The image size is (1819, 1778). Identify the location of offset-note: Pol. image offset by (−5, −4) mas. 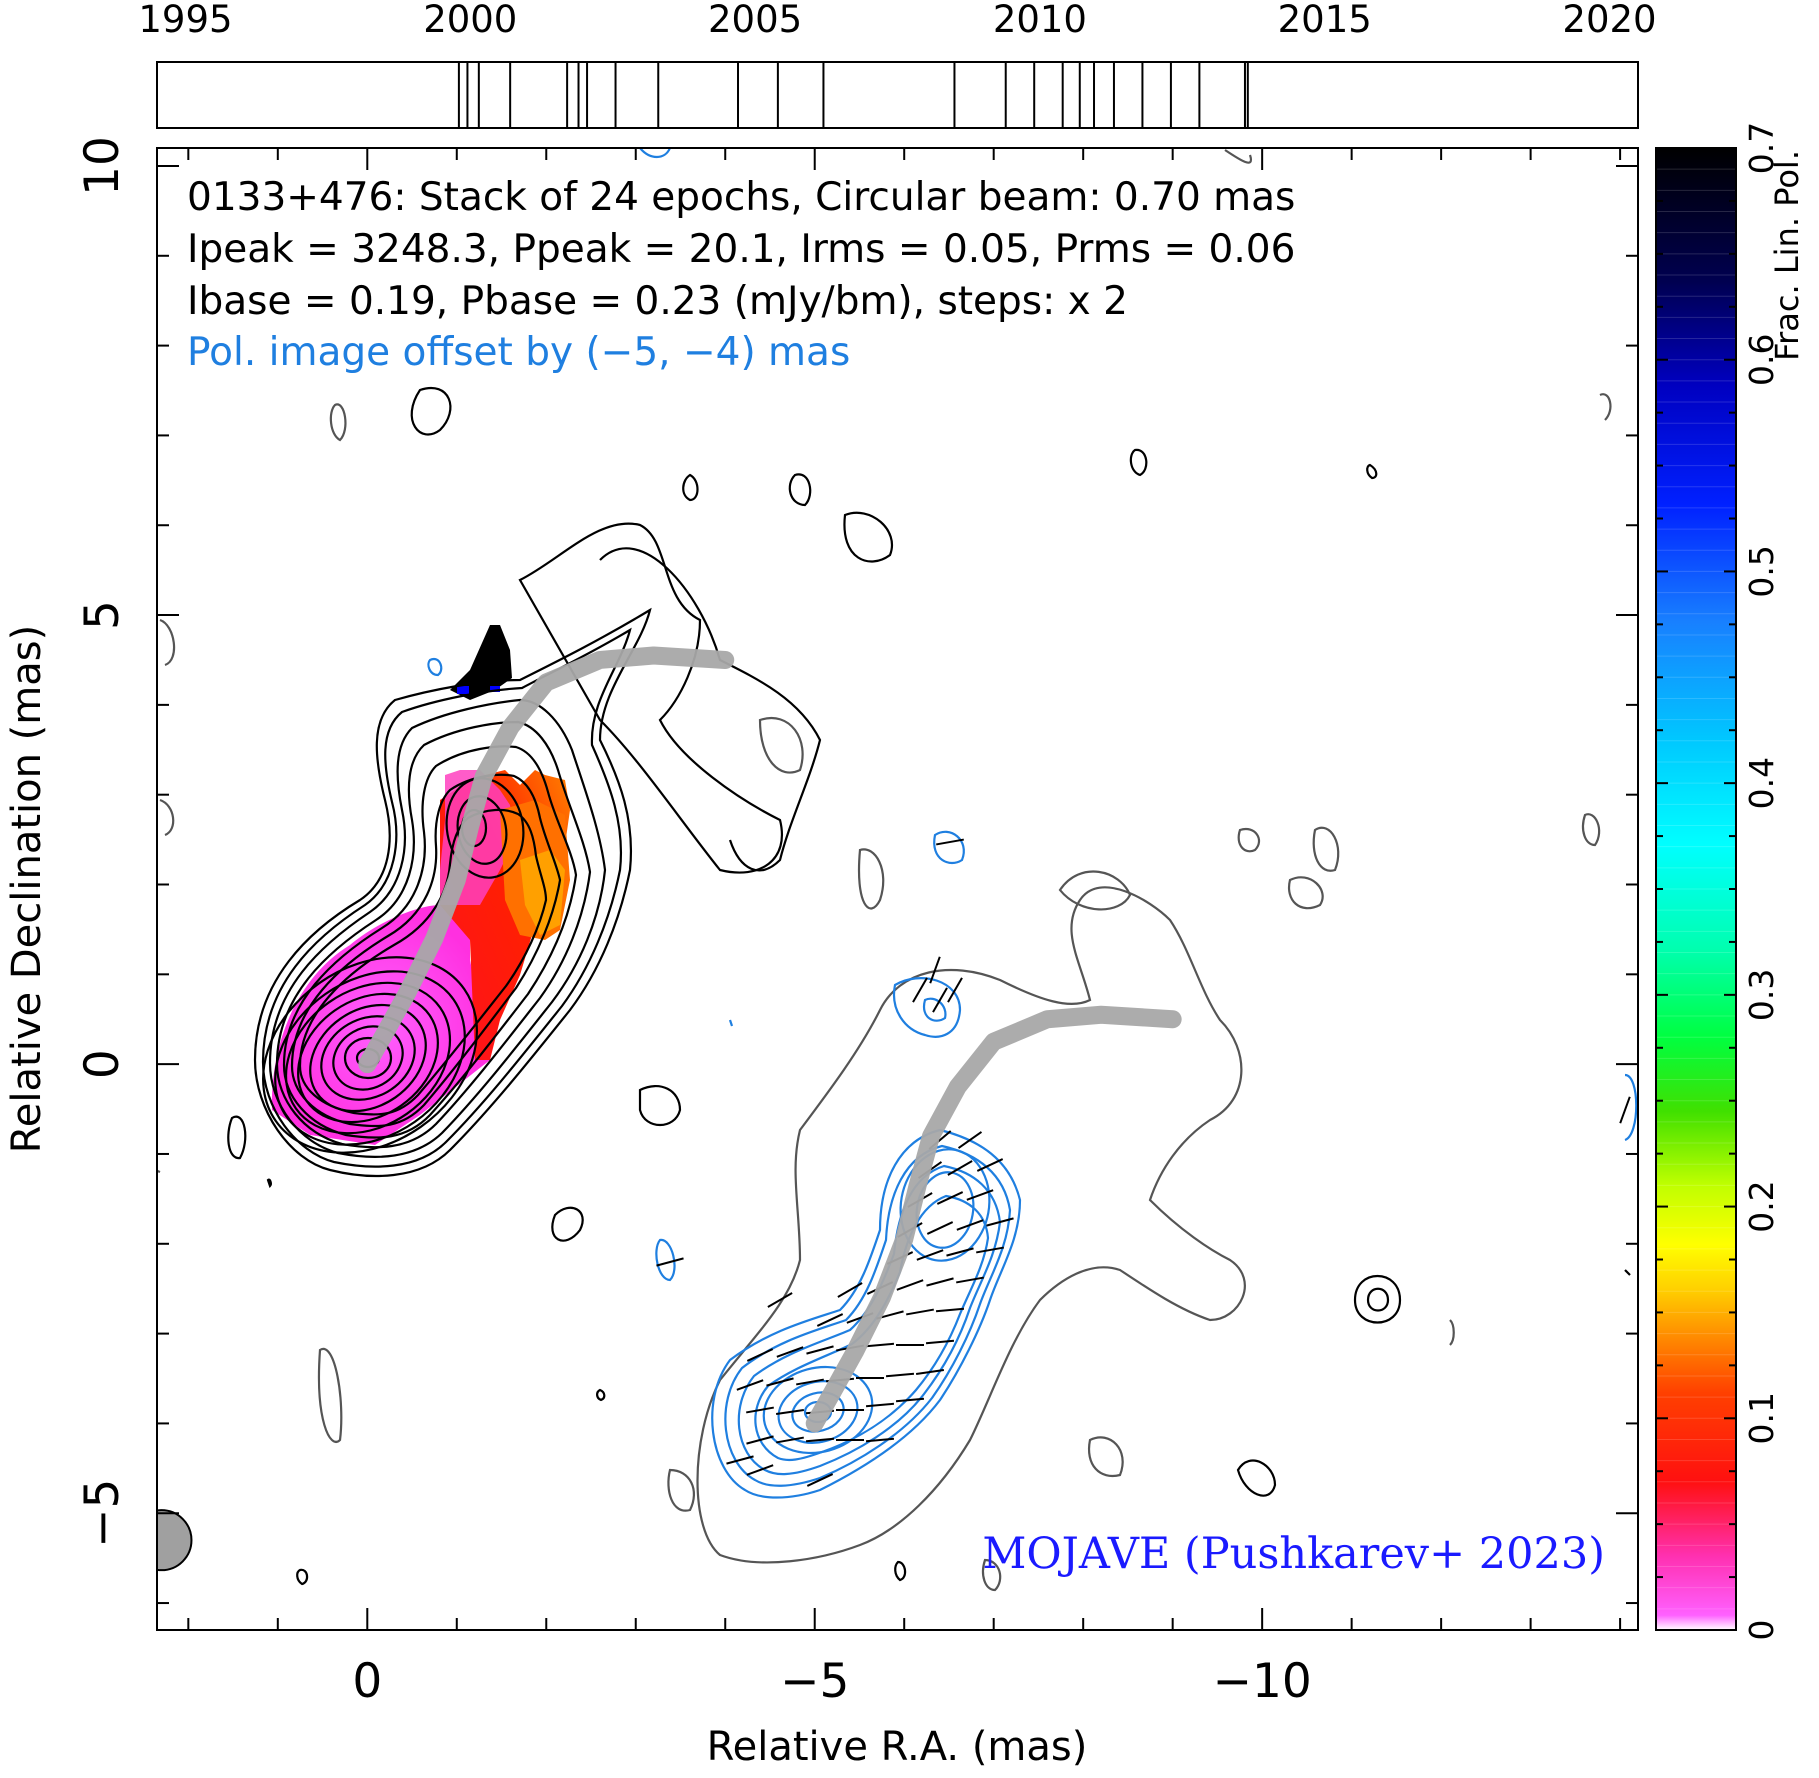
(518, 352).